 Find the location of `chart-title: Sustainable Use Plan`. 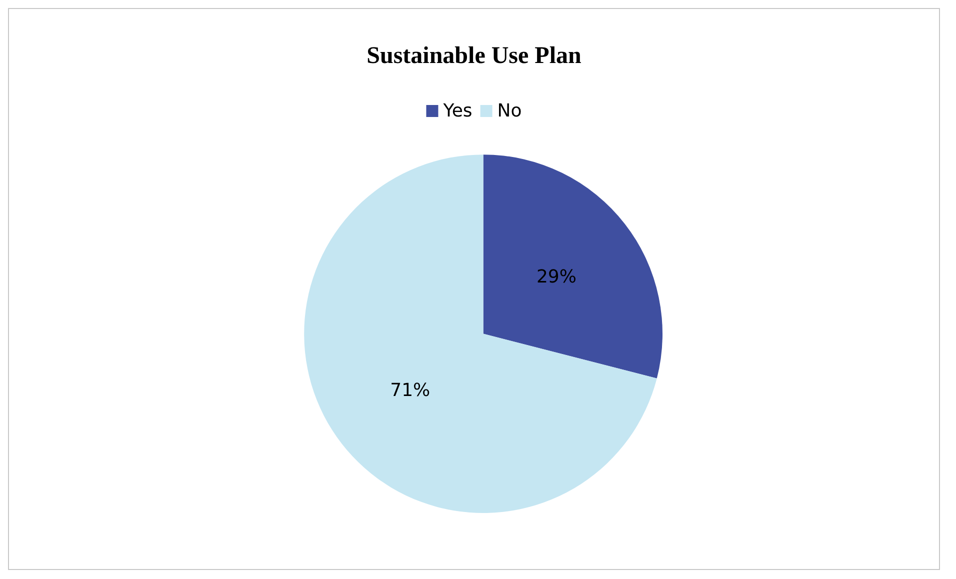

chart-title: Sustainable Use Plan is located at coordinates (474, 56).